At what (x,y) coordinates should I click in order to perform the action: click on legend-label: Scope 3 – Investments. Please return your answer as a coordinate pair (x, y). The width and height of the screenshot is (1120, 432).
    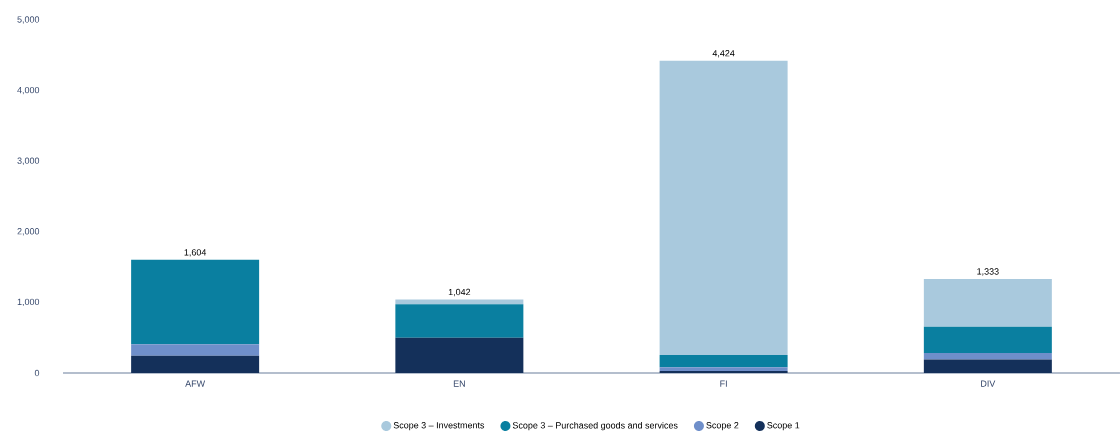
    Looking at the image, I should click on (439, 426).